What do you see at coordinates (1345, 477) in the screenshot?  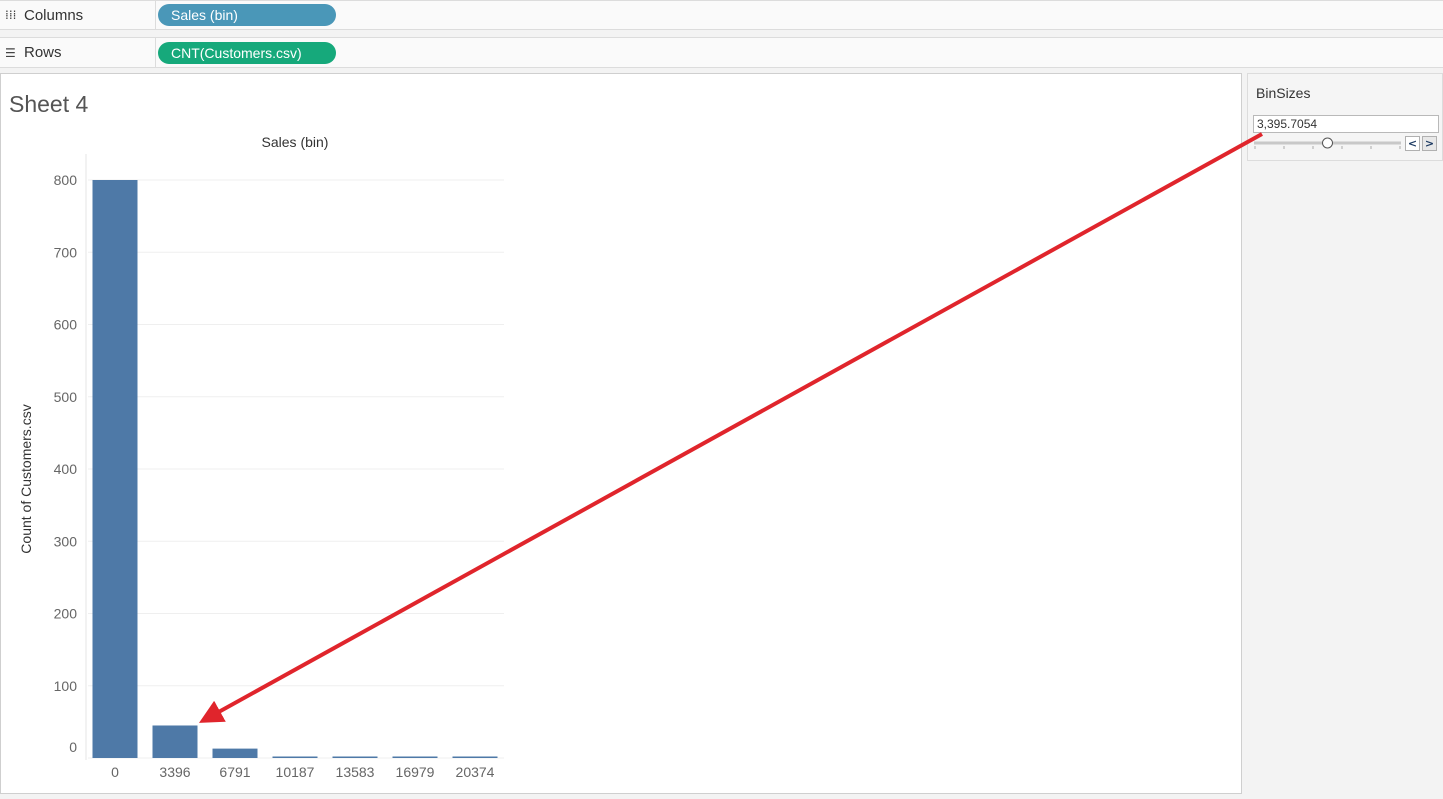 I see `side-panel-background` at bounding box center [1345, 477].